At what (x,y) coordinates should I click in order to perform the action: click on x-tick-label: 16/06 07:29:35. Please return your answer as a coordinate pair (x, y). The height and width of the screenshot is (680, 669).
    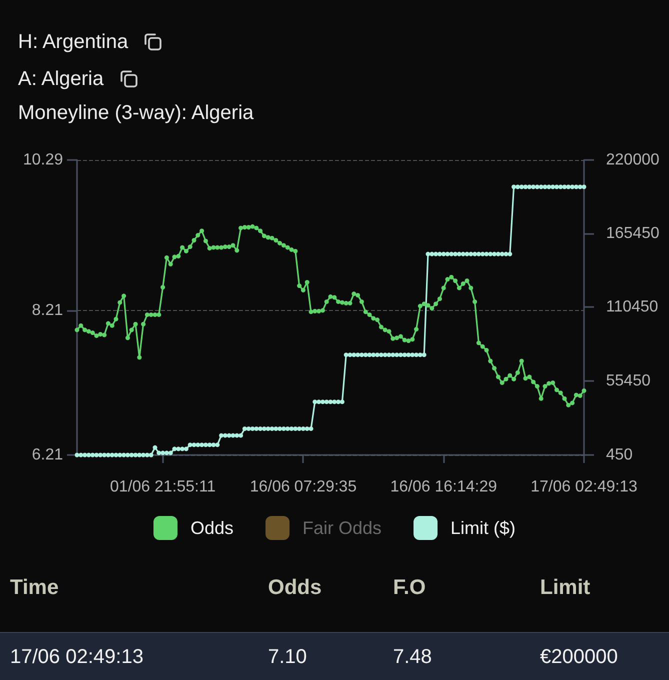
    Looking at the image, I should click on (303, 487).